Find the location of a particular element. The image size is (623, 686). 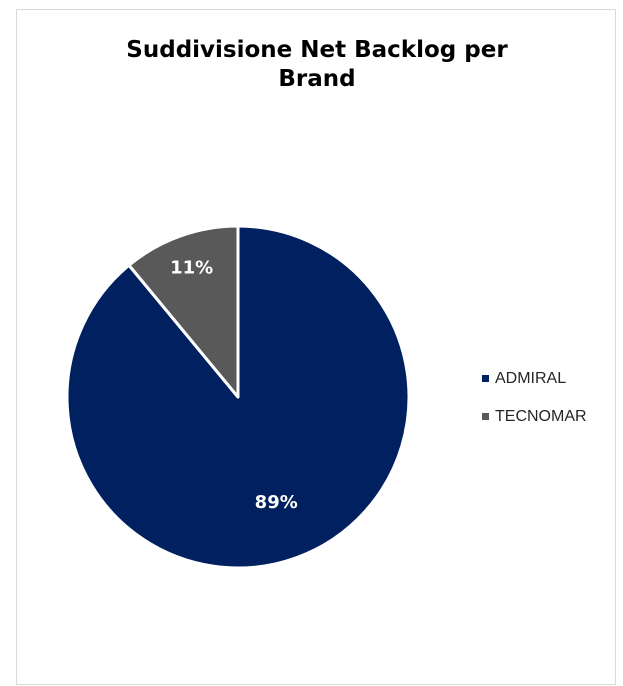

legend-label-tecnomar: TECNOMAR is located at coordinates (541, 416).